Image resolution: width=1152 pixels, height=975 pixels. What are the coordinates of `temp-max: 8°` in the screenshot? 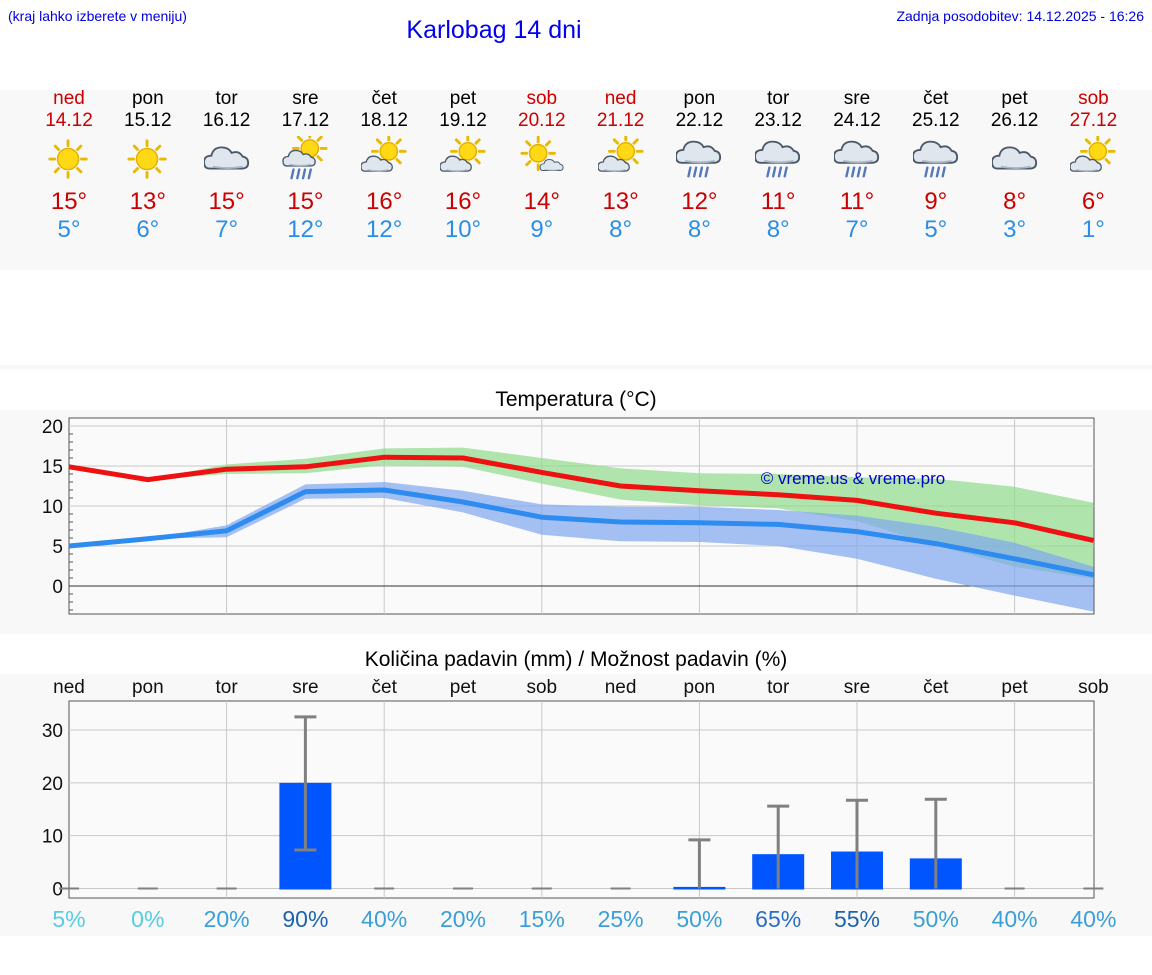 It's located at (1015, 201).